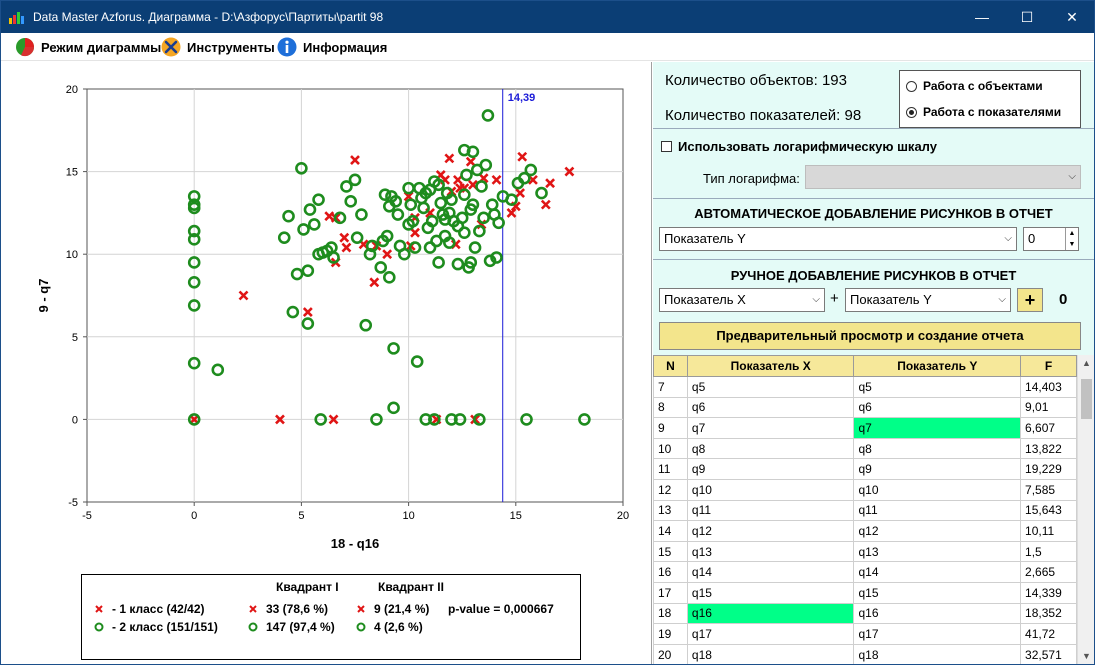 This screenshot has height=665, width=1095. What do you see at coordinates (670, 572) in the screenshot?
I see `cell-n: 16` at bounding box center [670, 572].